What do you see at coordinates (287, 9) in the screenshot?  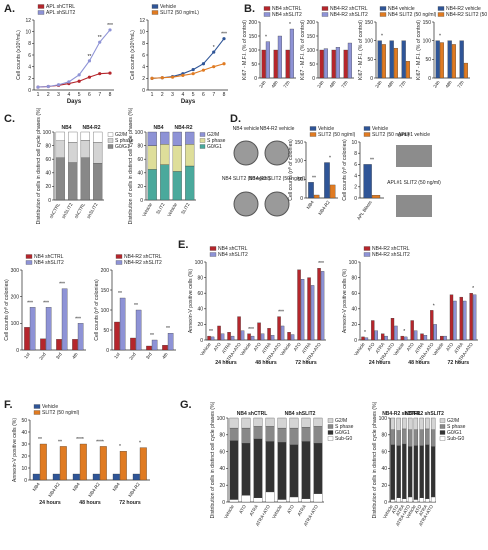 I see `legend-label: NB4 shCTRL` at bounding box center [287, 9].